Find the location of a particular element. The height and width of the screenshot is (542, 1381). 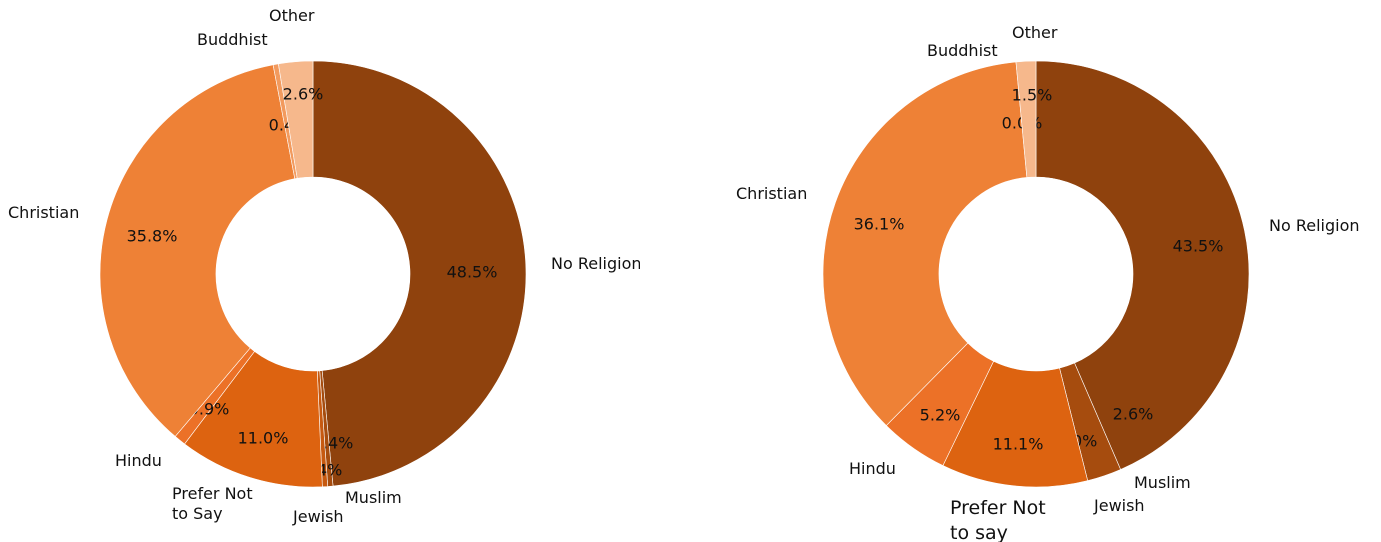

left-category-label-christian: Christian is located at coordinates (43, 212).